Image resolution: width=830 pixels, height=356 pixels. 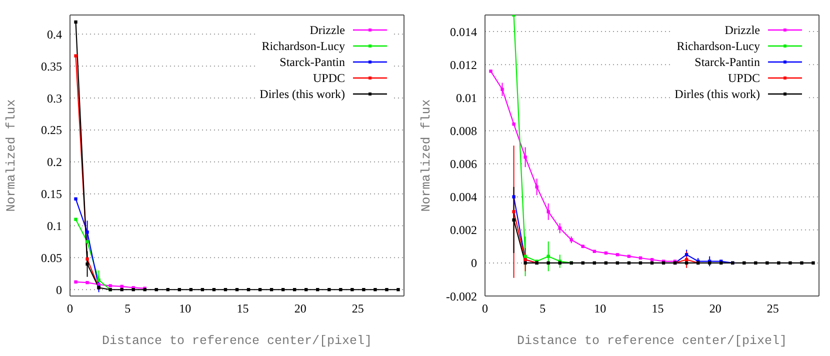 What do you see at coordinates (463, 230) in the screenshot?
I see `y-tick-label: 0.002` at bounding box center [463, 230].